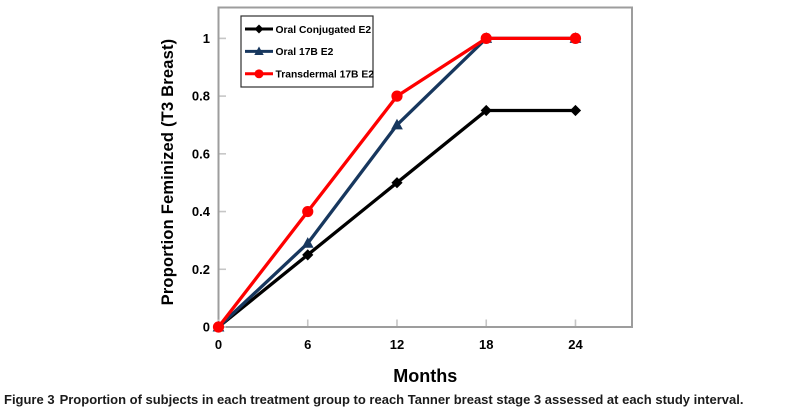 Image resolution: width=795 pixels, height=414 pixels. What do you see at coordinates (305, 52) in the screenshot?
I see `legend-label-oral-17b-e2: Oral 17B E2` at bounding box center [305, 52].